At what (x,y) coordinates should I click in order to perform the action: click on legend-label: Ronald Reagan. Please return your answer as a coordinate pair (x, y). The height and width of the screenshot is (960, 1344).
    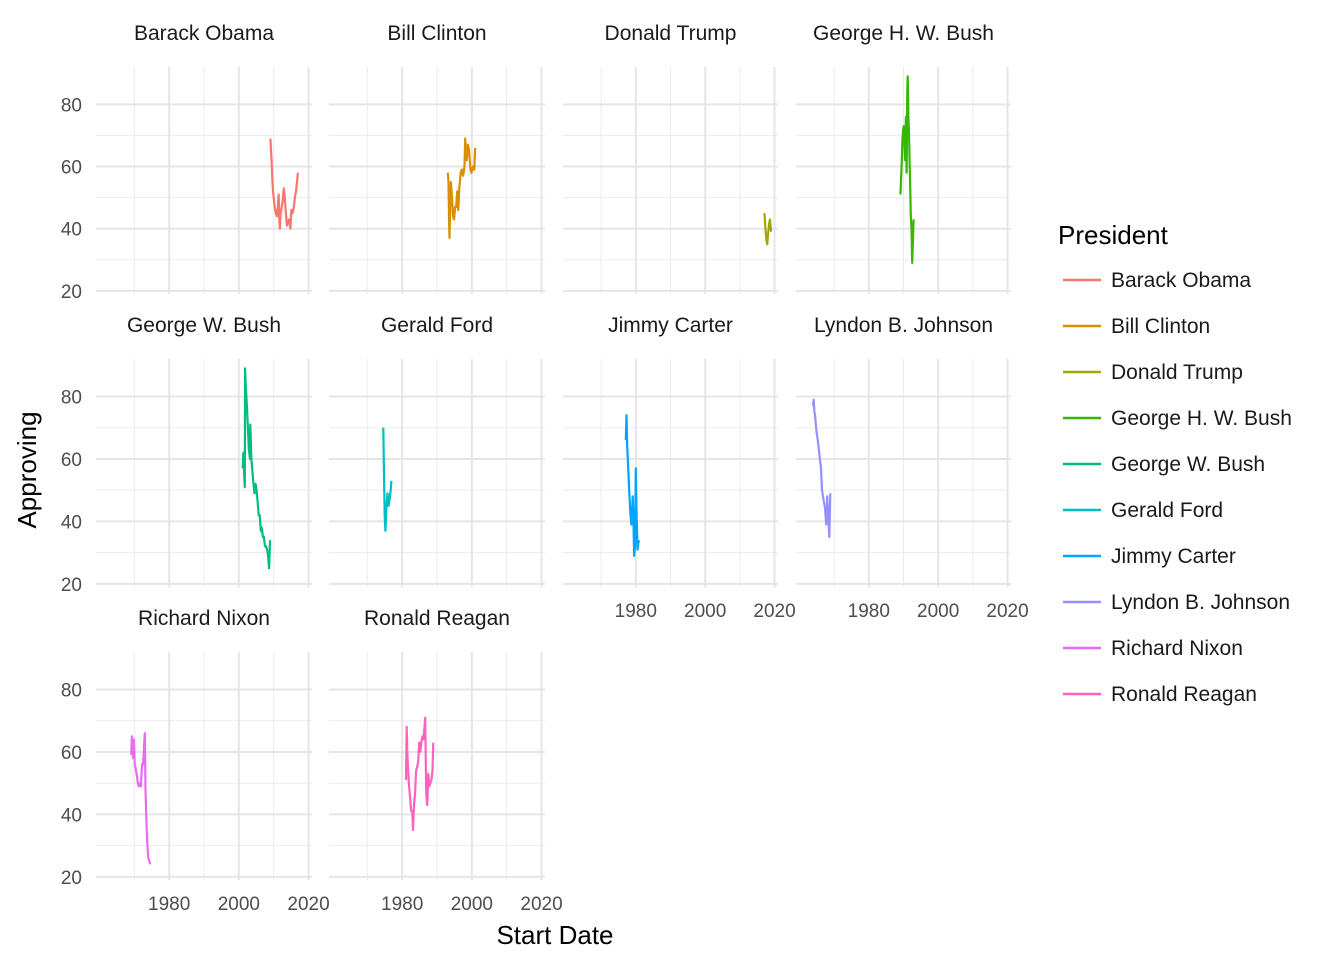
    Looking at the image, I should click on (1184, 694).